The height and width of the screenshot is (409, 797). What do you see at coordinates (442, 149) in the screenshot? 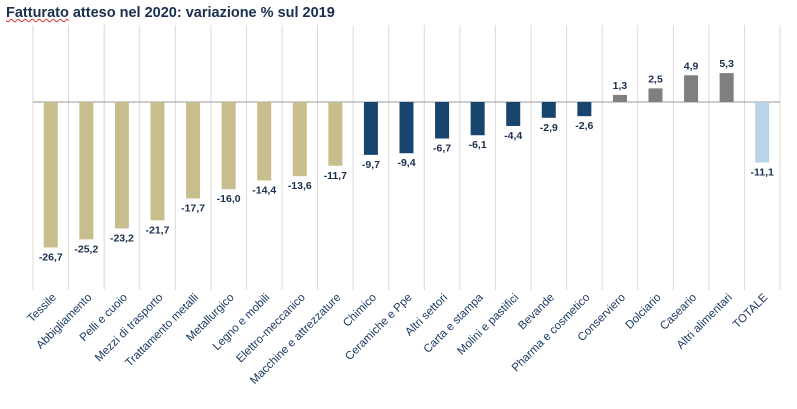
I see `data-label: -6,7` at bounding box center [442, 149].